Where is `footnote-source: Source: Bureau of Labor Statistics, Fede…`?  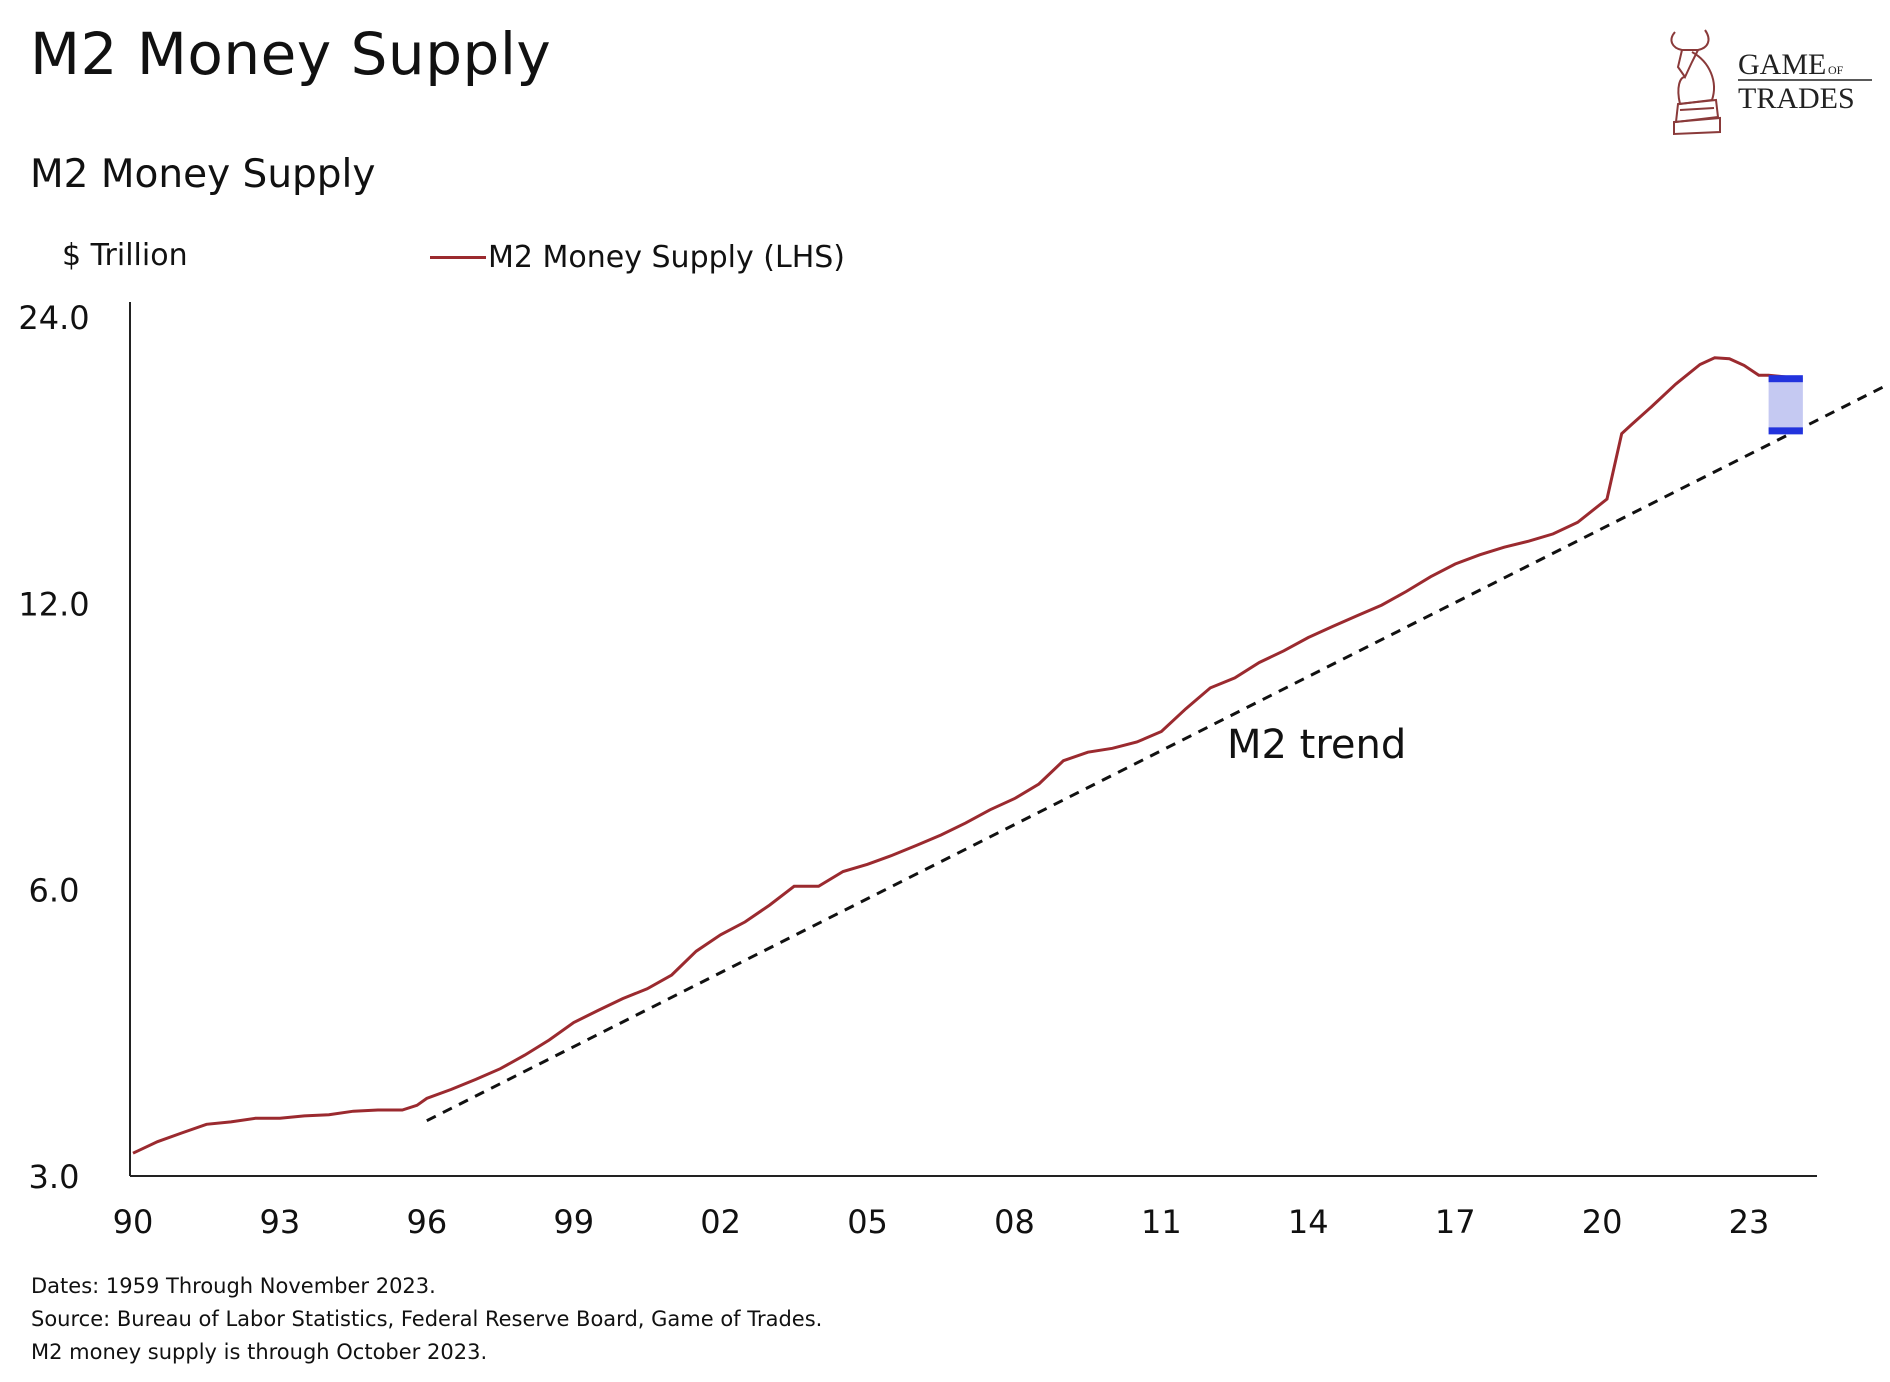 footnote-source: Source: Bureau of Labor Statistics, Fede… is located at coordinates (427, 1319).